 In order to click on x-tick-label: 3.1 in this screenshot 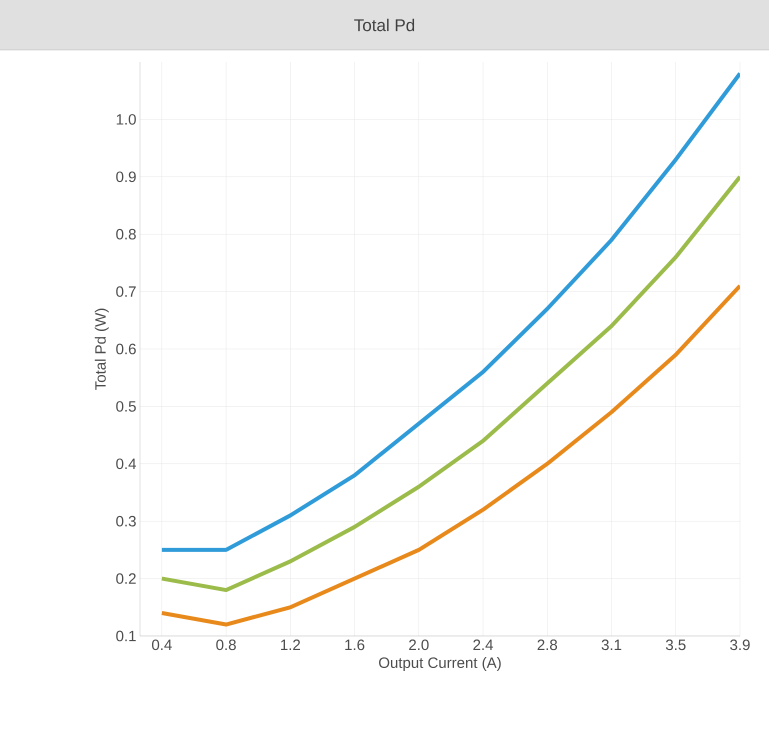, I will do `click(612, 645)`.